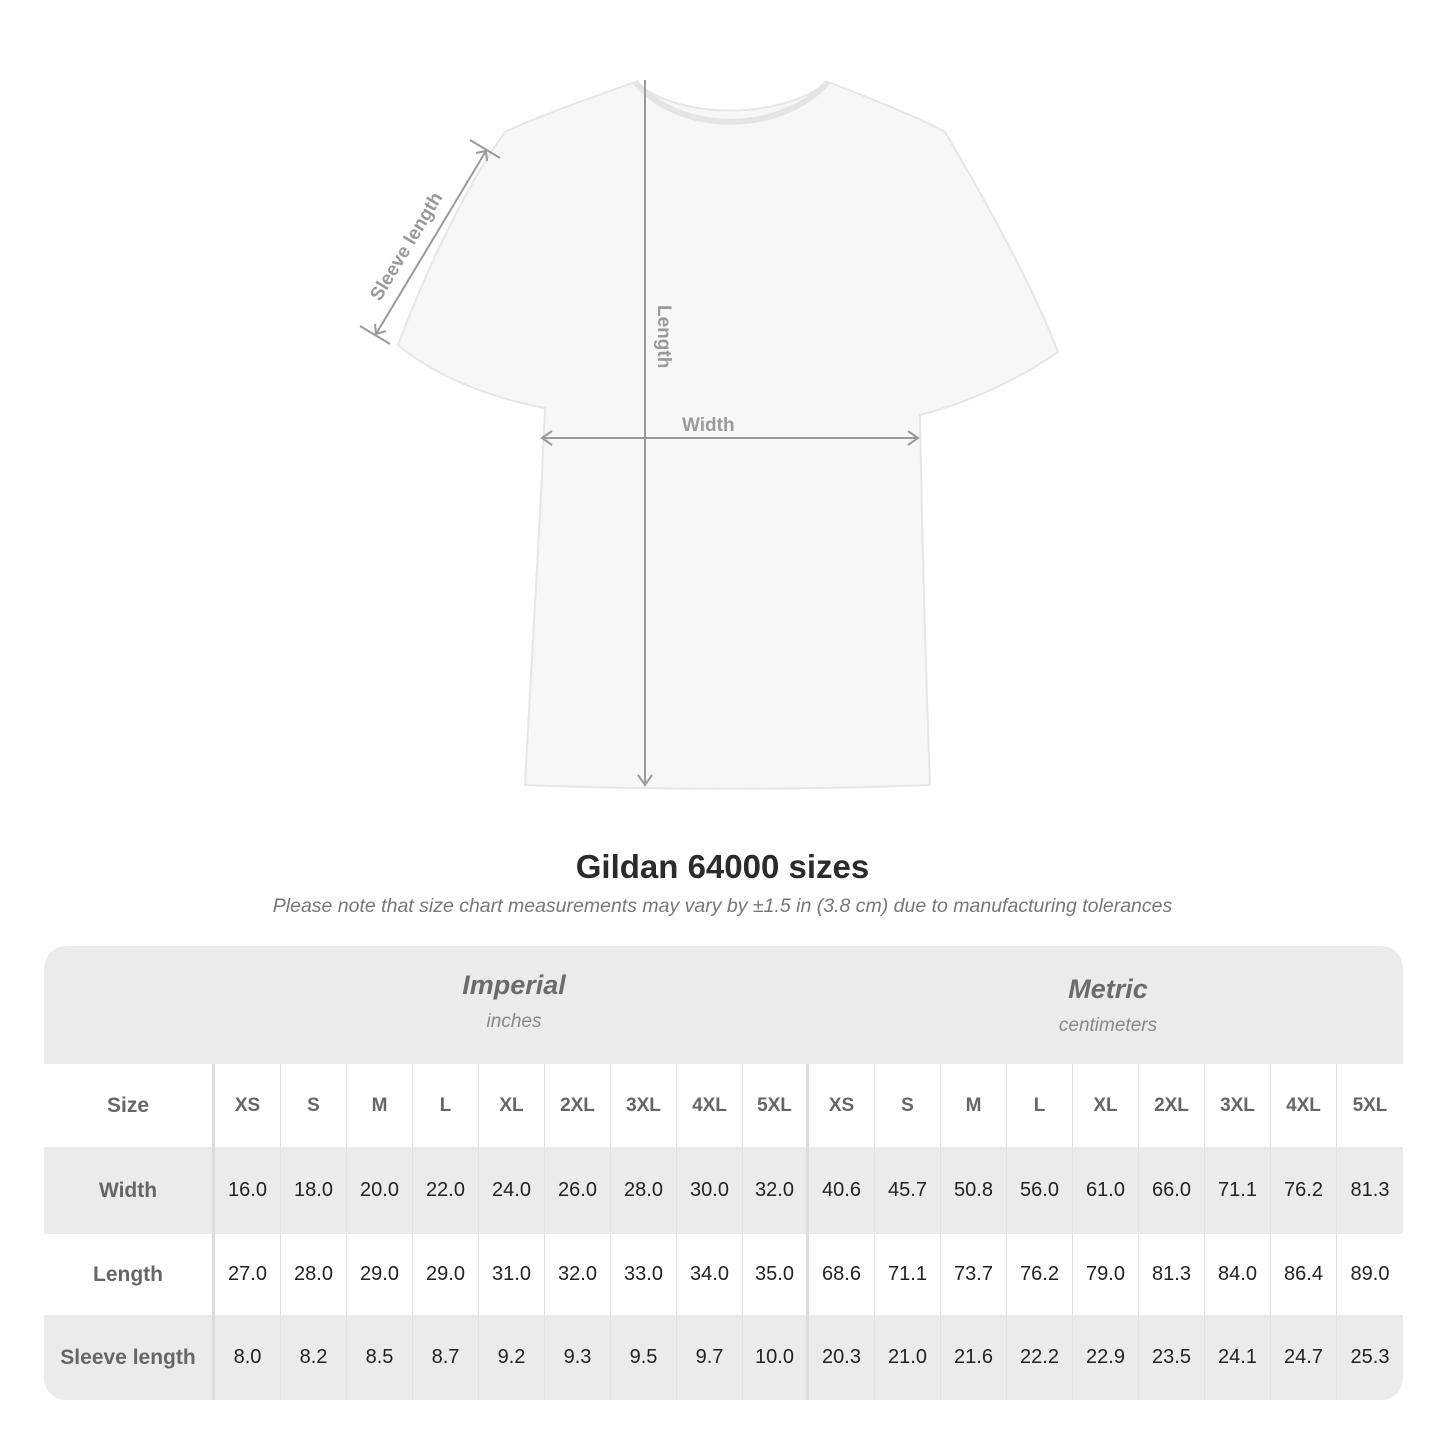  Describe the element at coordinates (1370, 1274) in the screenshot. I see `table-cell: 89.0` at that location.